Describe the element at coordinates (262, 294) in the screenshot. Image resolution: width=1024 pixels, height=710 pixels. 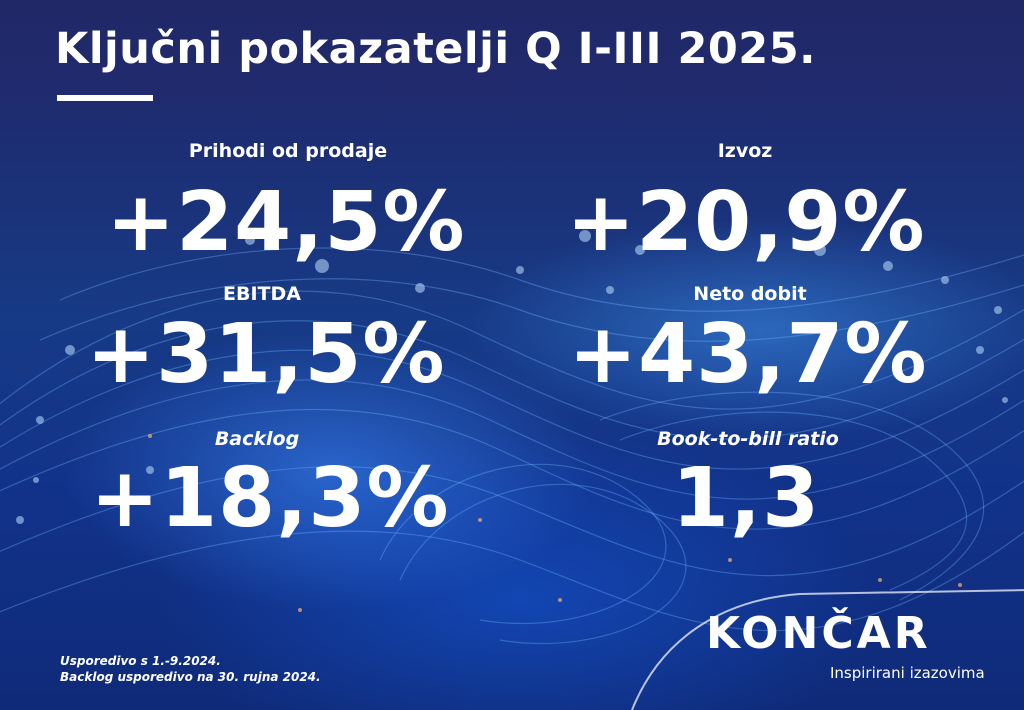
I see `kpi-label-ebitda: EBITDA` at that location.